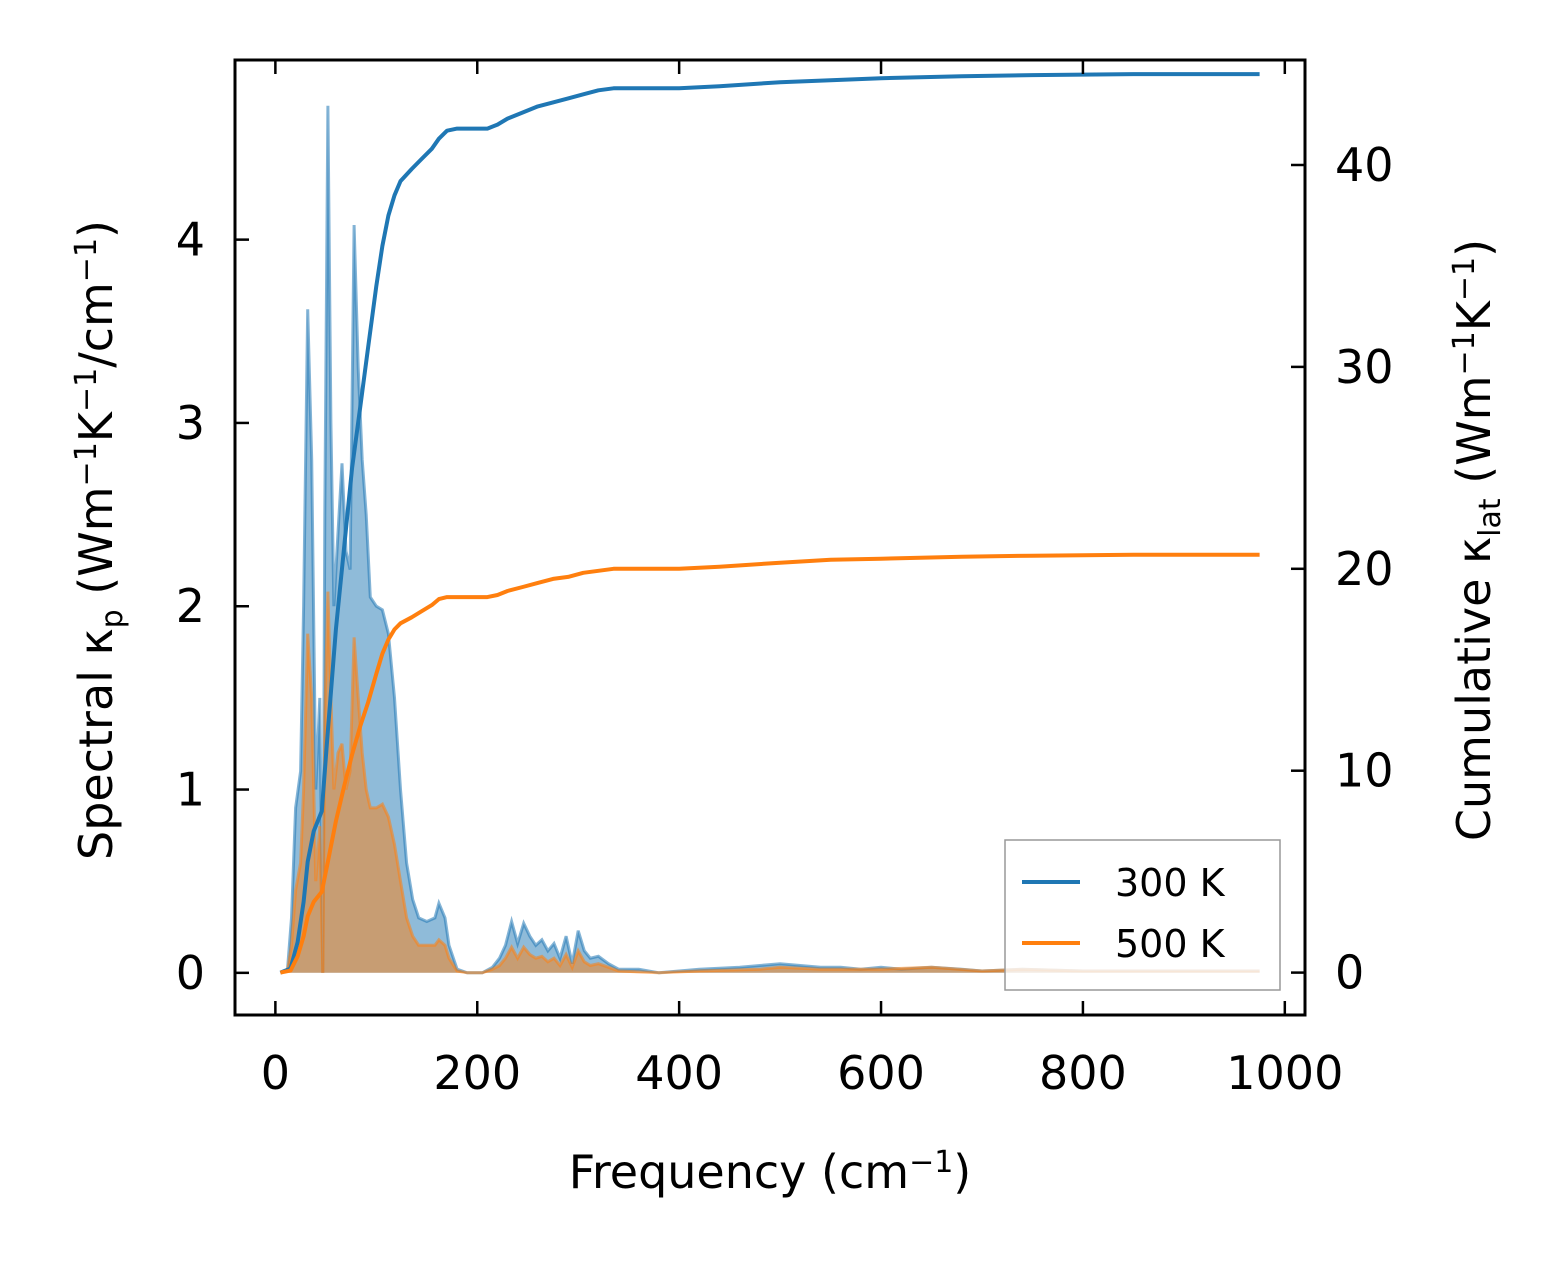 This screenshot has height=1264, width=1567. What do you see at coordinates (477, 1073) in the screenshot?
I see `x-tick-label: 200` at bounding box center [477, 1073].